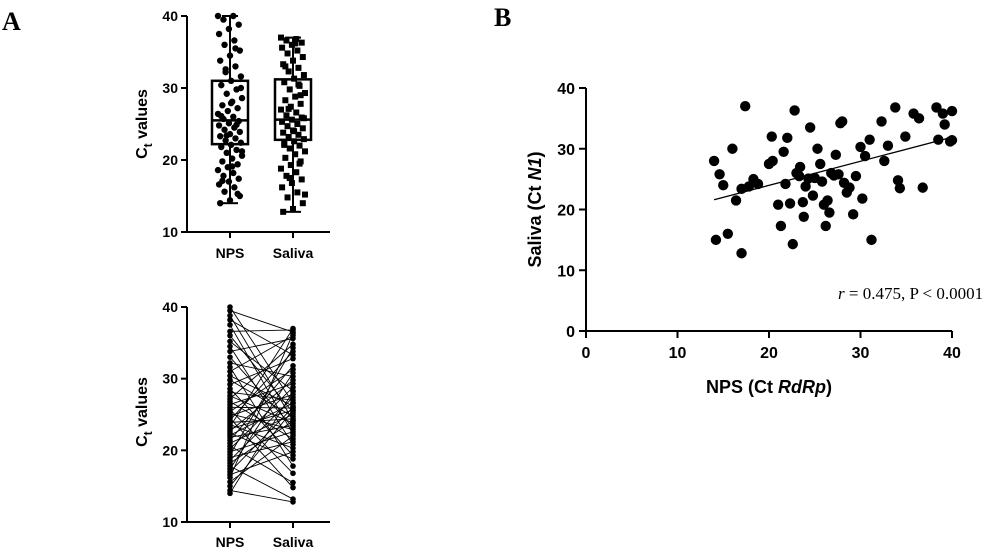 The height and width of the screenshot is (553, 1000). Describe the element at coordinates (11, 21) in the screenshot. I see `panel-label-a: A` at that location.